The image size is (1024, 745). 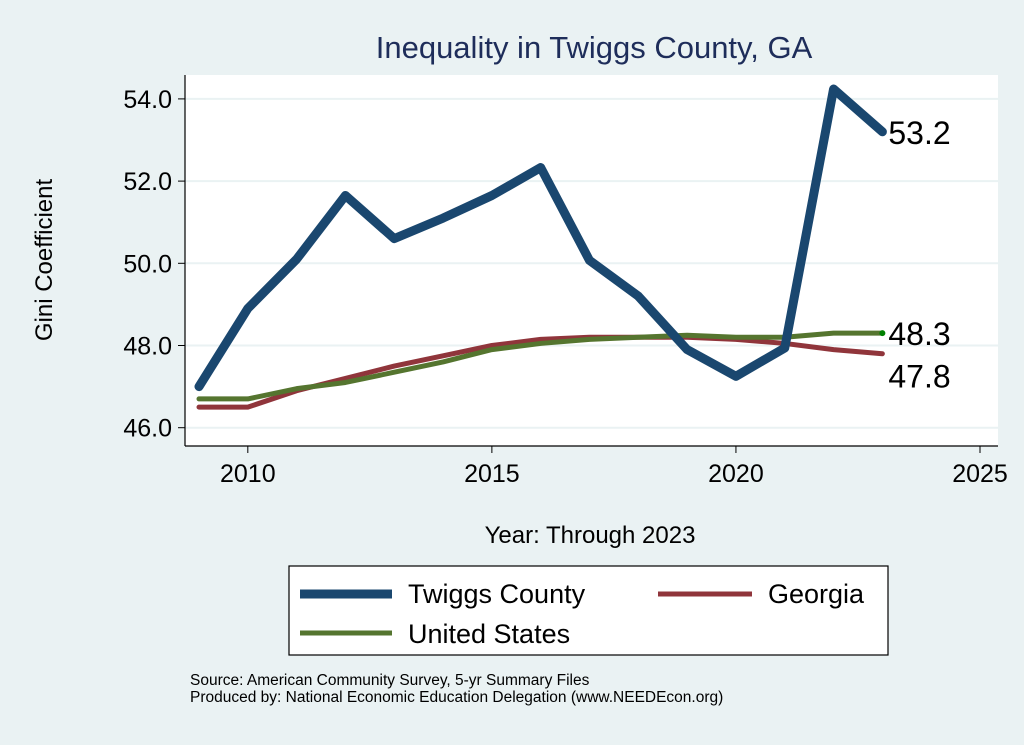 I want to click on end-value-label: 48.3, so click(x=919, y=334).